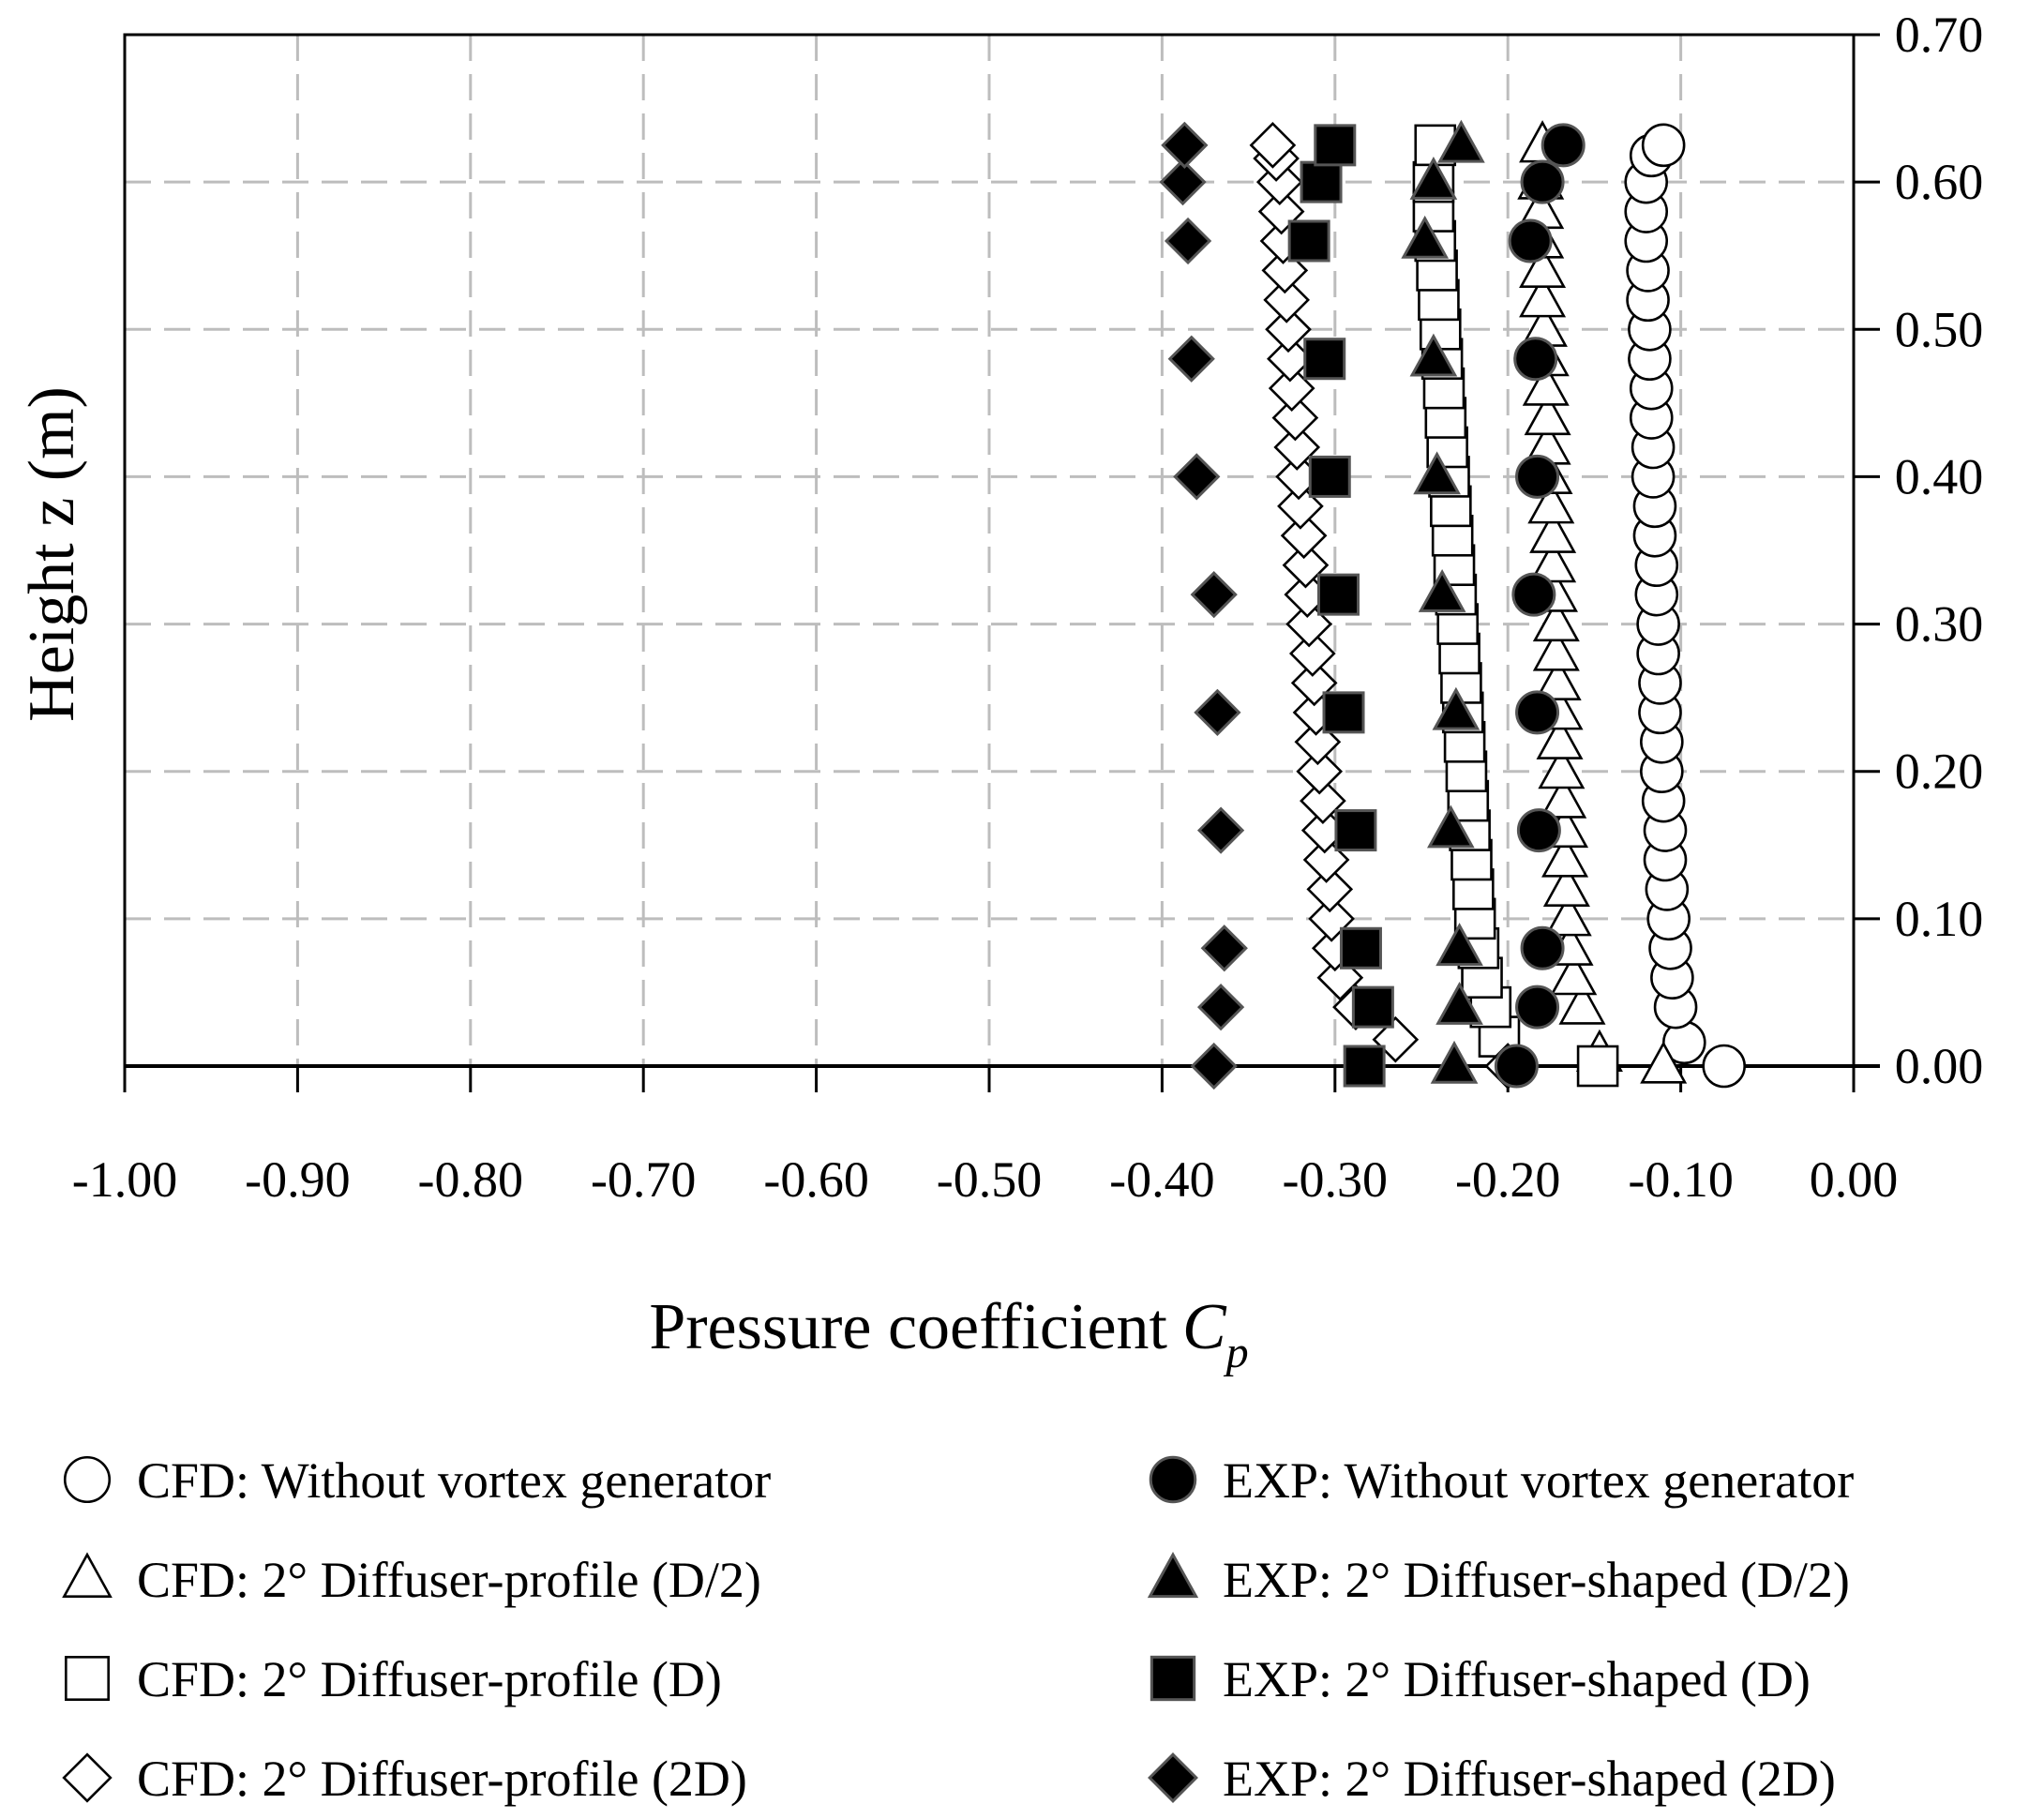 Image resolution: width=2044 pixels, height=1819 pixels. I want to click on x-tick-label: -0.10, so click(1681, 1179).